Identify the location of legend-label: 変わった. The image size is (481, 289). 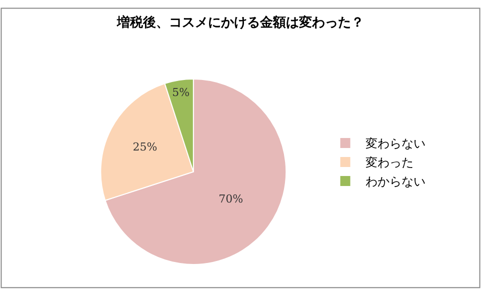
(389, 163).